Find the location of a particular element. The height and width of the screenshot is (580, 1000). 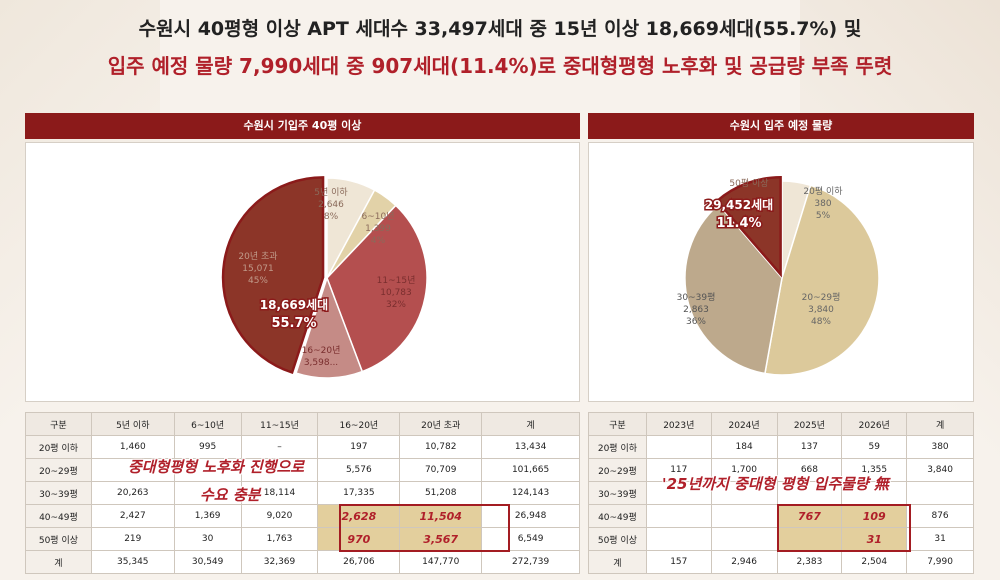

right-table-header-cell: 계 is located at coordinates (940, 424).